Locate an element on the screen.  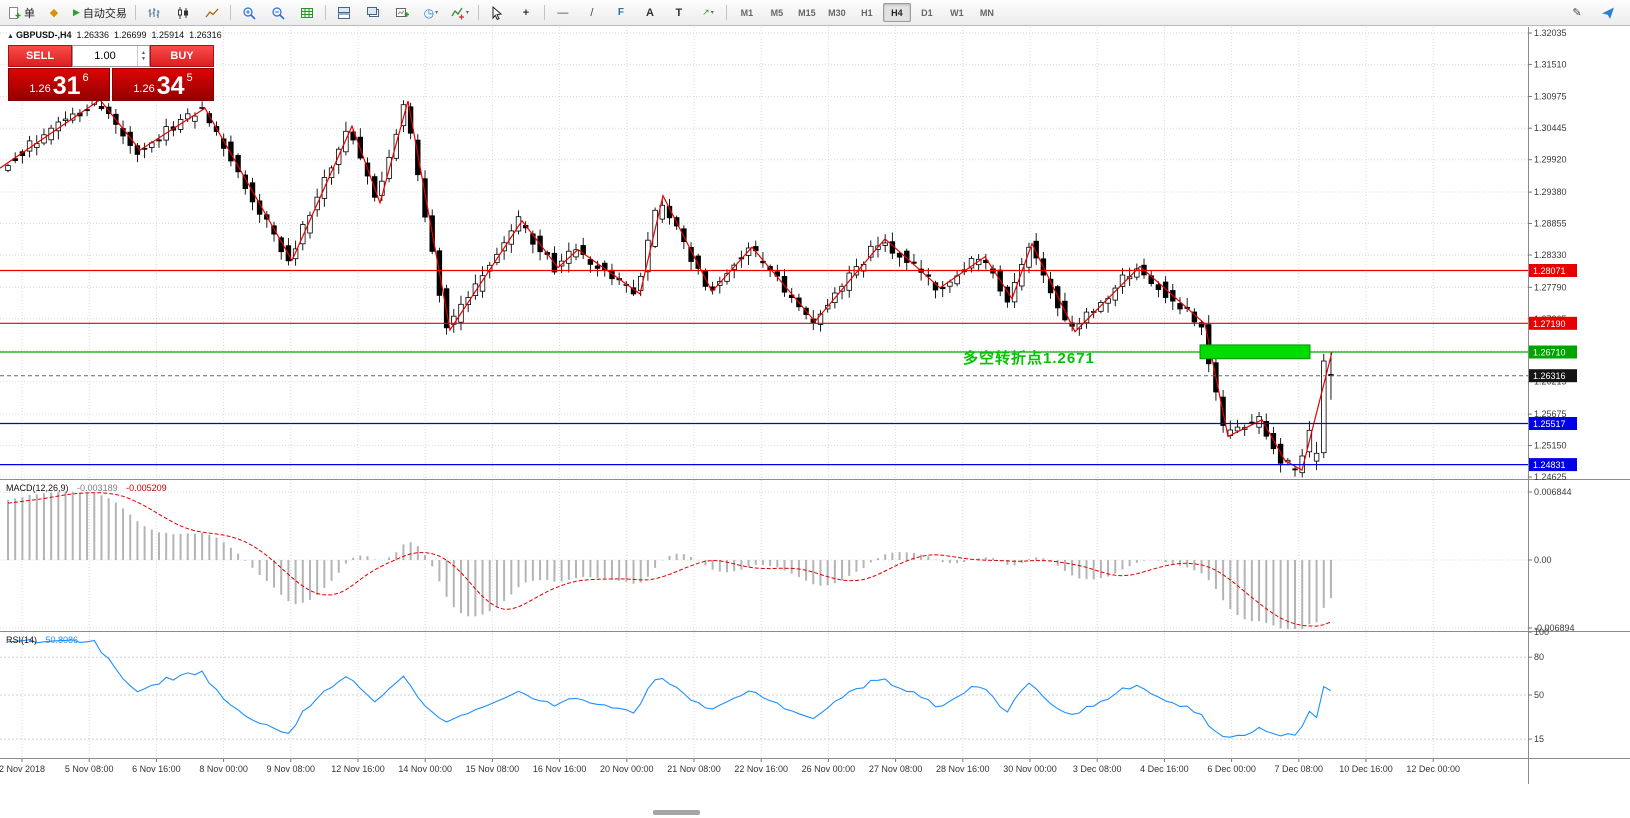
crosshair-button: + is located at coordinates (526, 13).